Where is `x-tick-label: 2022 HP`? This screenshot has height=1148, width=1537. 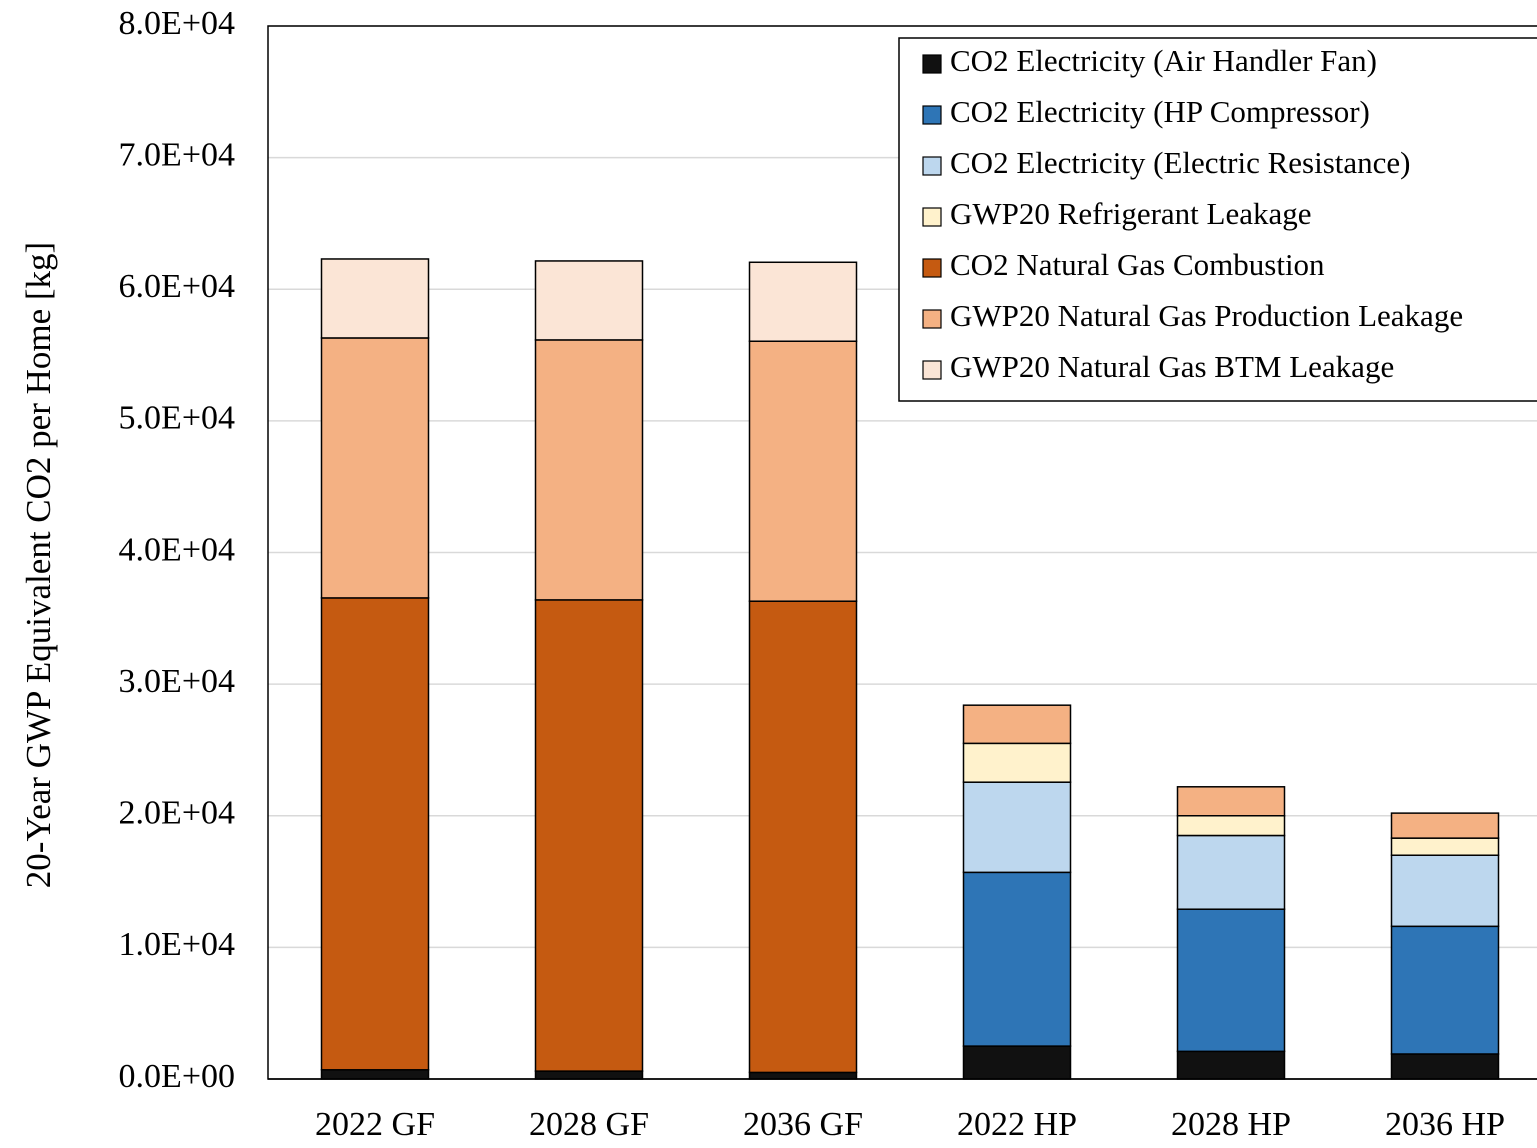
x-tick-label: 2022 HP is located at coordinates (1017, 1124).